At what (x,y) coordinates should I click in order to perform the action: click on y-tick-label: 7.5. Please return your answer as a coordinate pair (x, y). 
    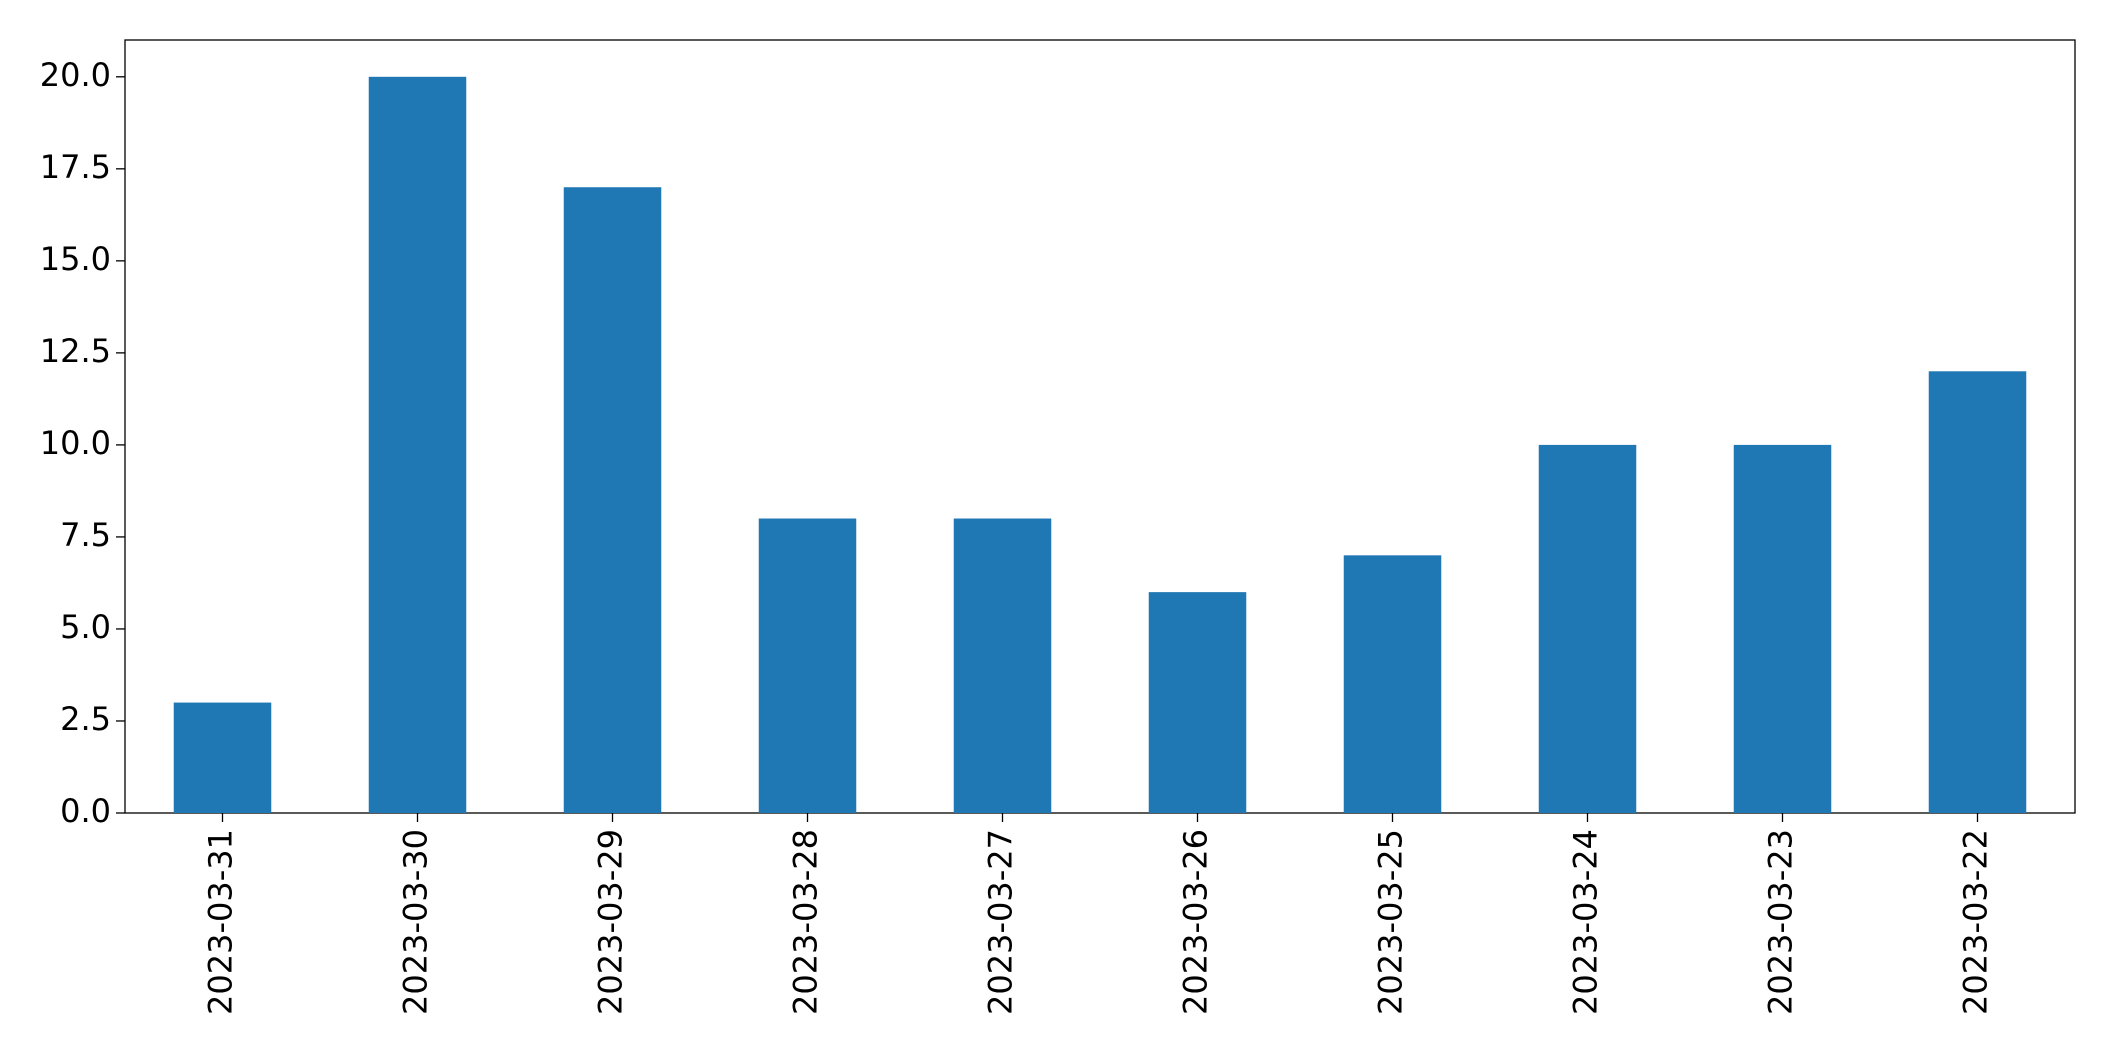
    Looking at the image, I should click on (85, 535).